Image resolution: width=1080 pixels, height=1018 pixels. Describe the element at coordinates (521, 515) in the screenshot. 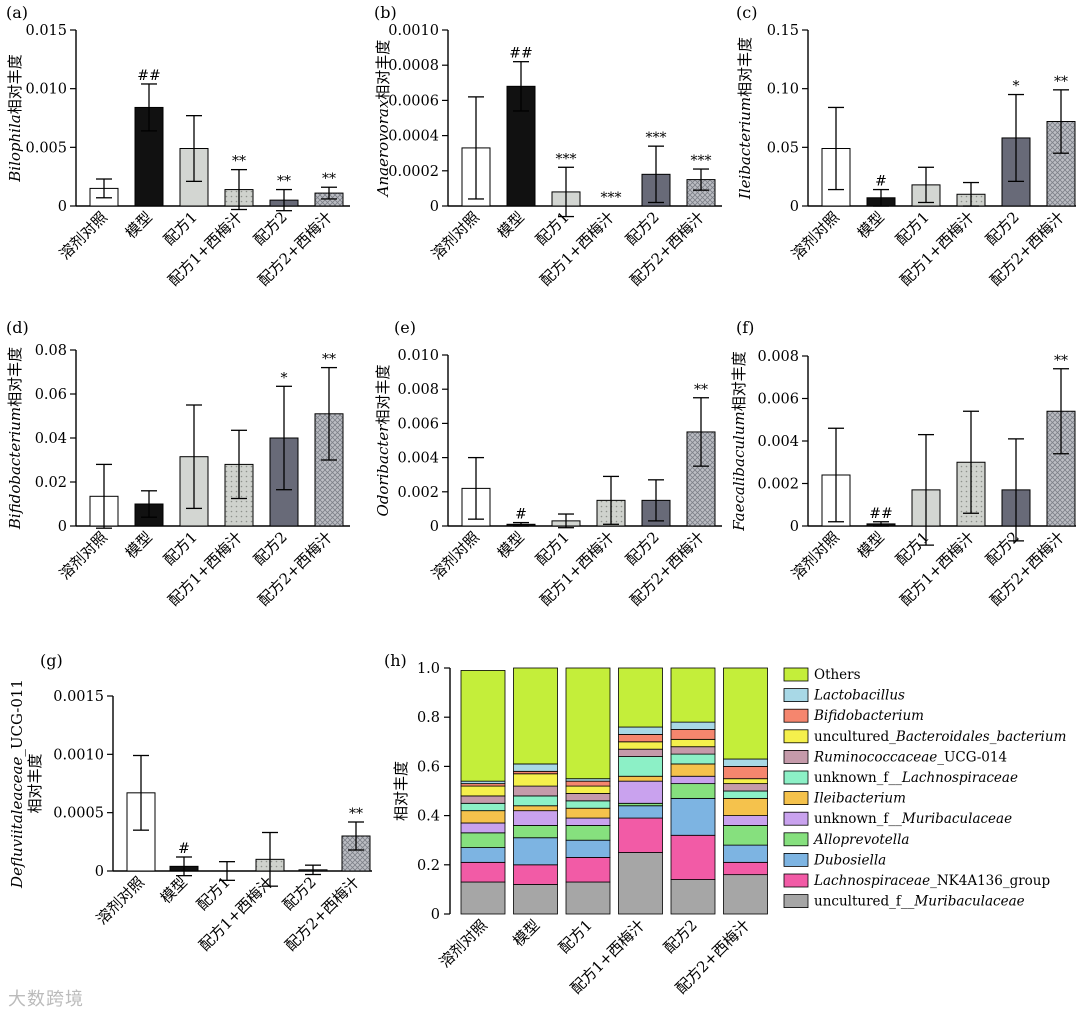

I see `significance-mark: #` at that location.